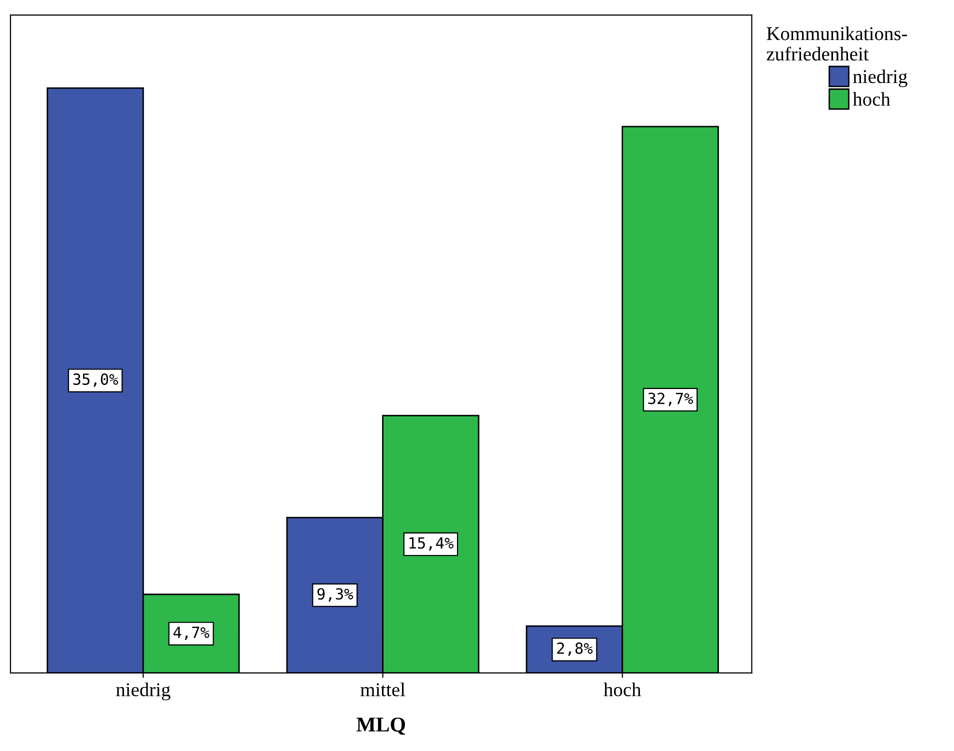 This screenshot has height=751, width=954. Describe the element at coordinates (335, 595) in the screenshot. I see `data-label: 9,3%` at that location.